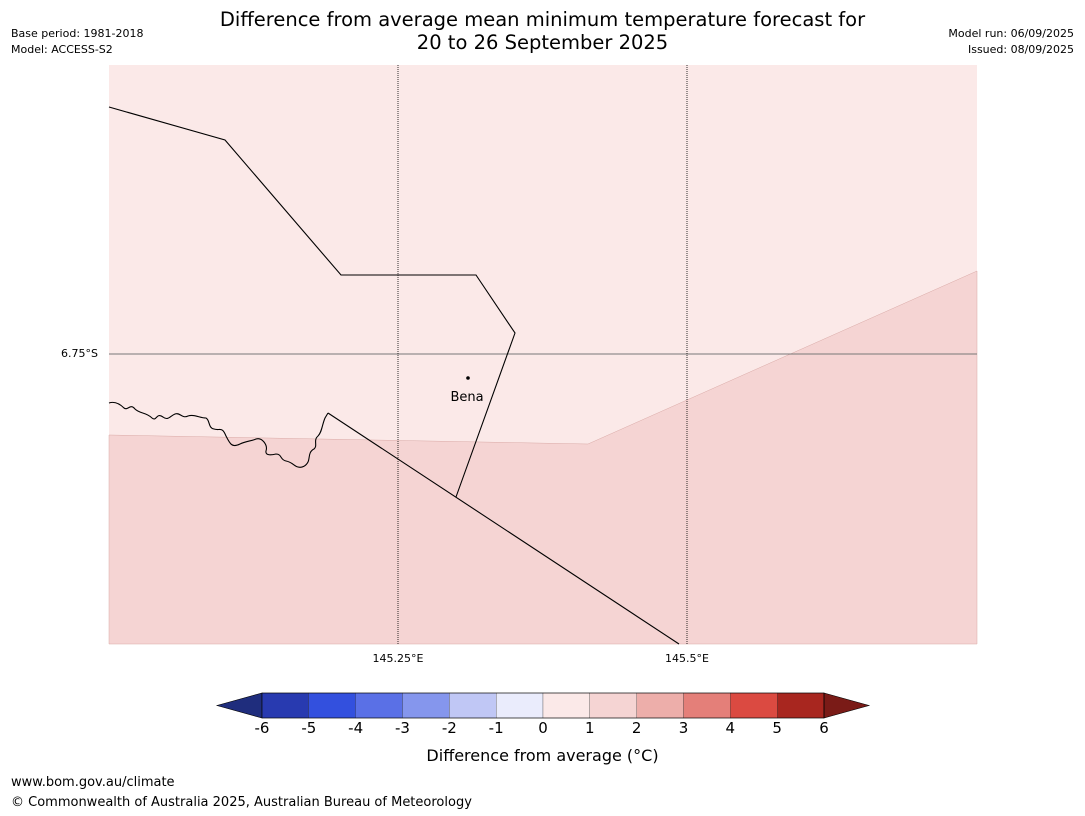  What do you see at coordinates (542, 755) in the screenshot?
I see `colorbar-title: Difference from average (°C)` at bounding box center [542, 755].